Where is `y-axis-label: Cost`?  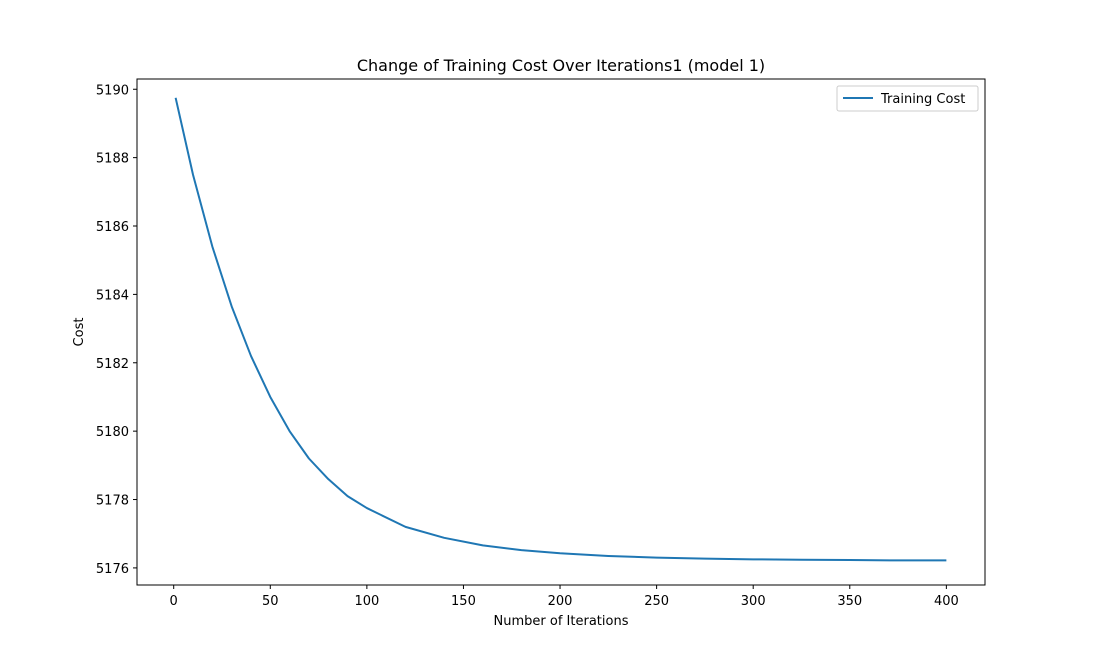 y-axis-label: Cost is located at coordinates (79, 332).